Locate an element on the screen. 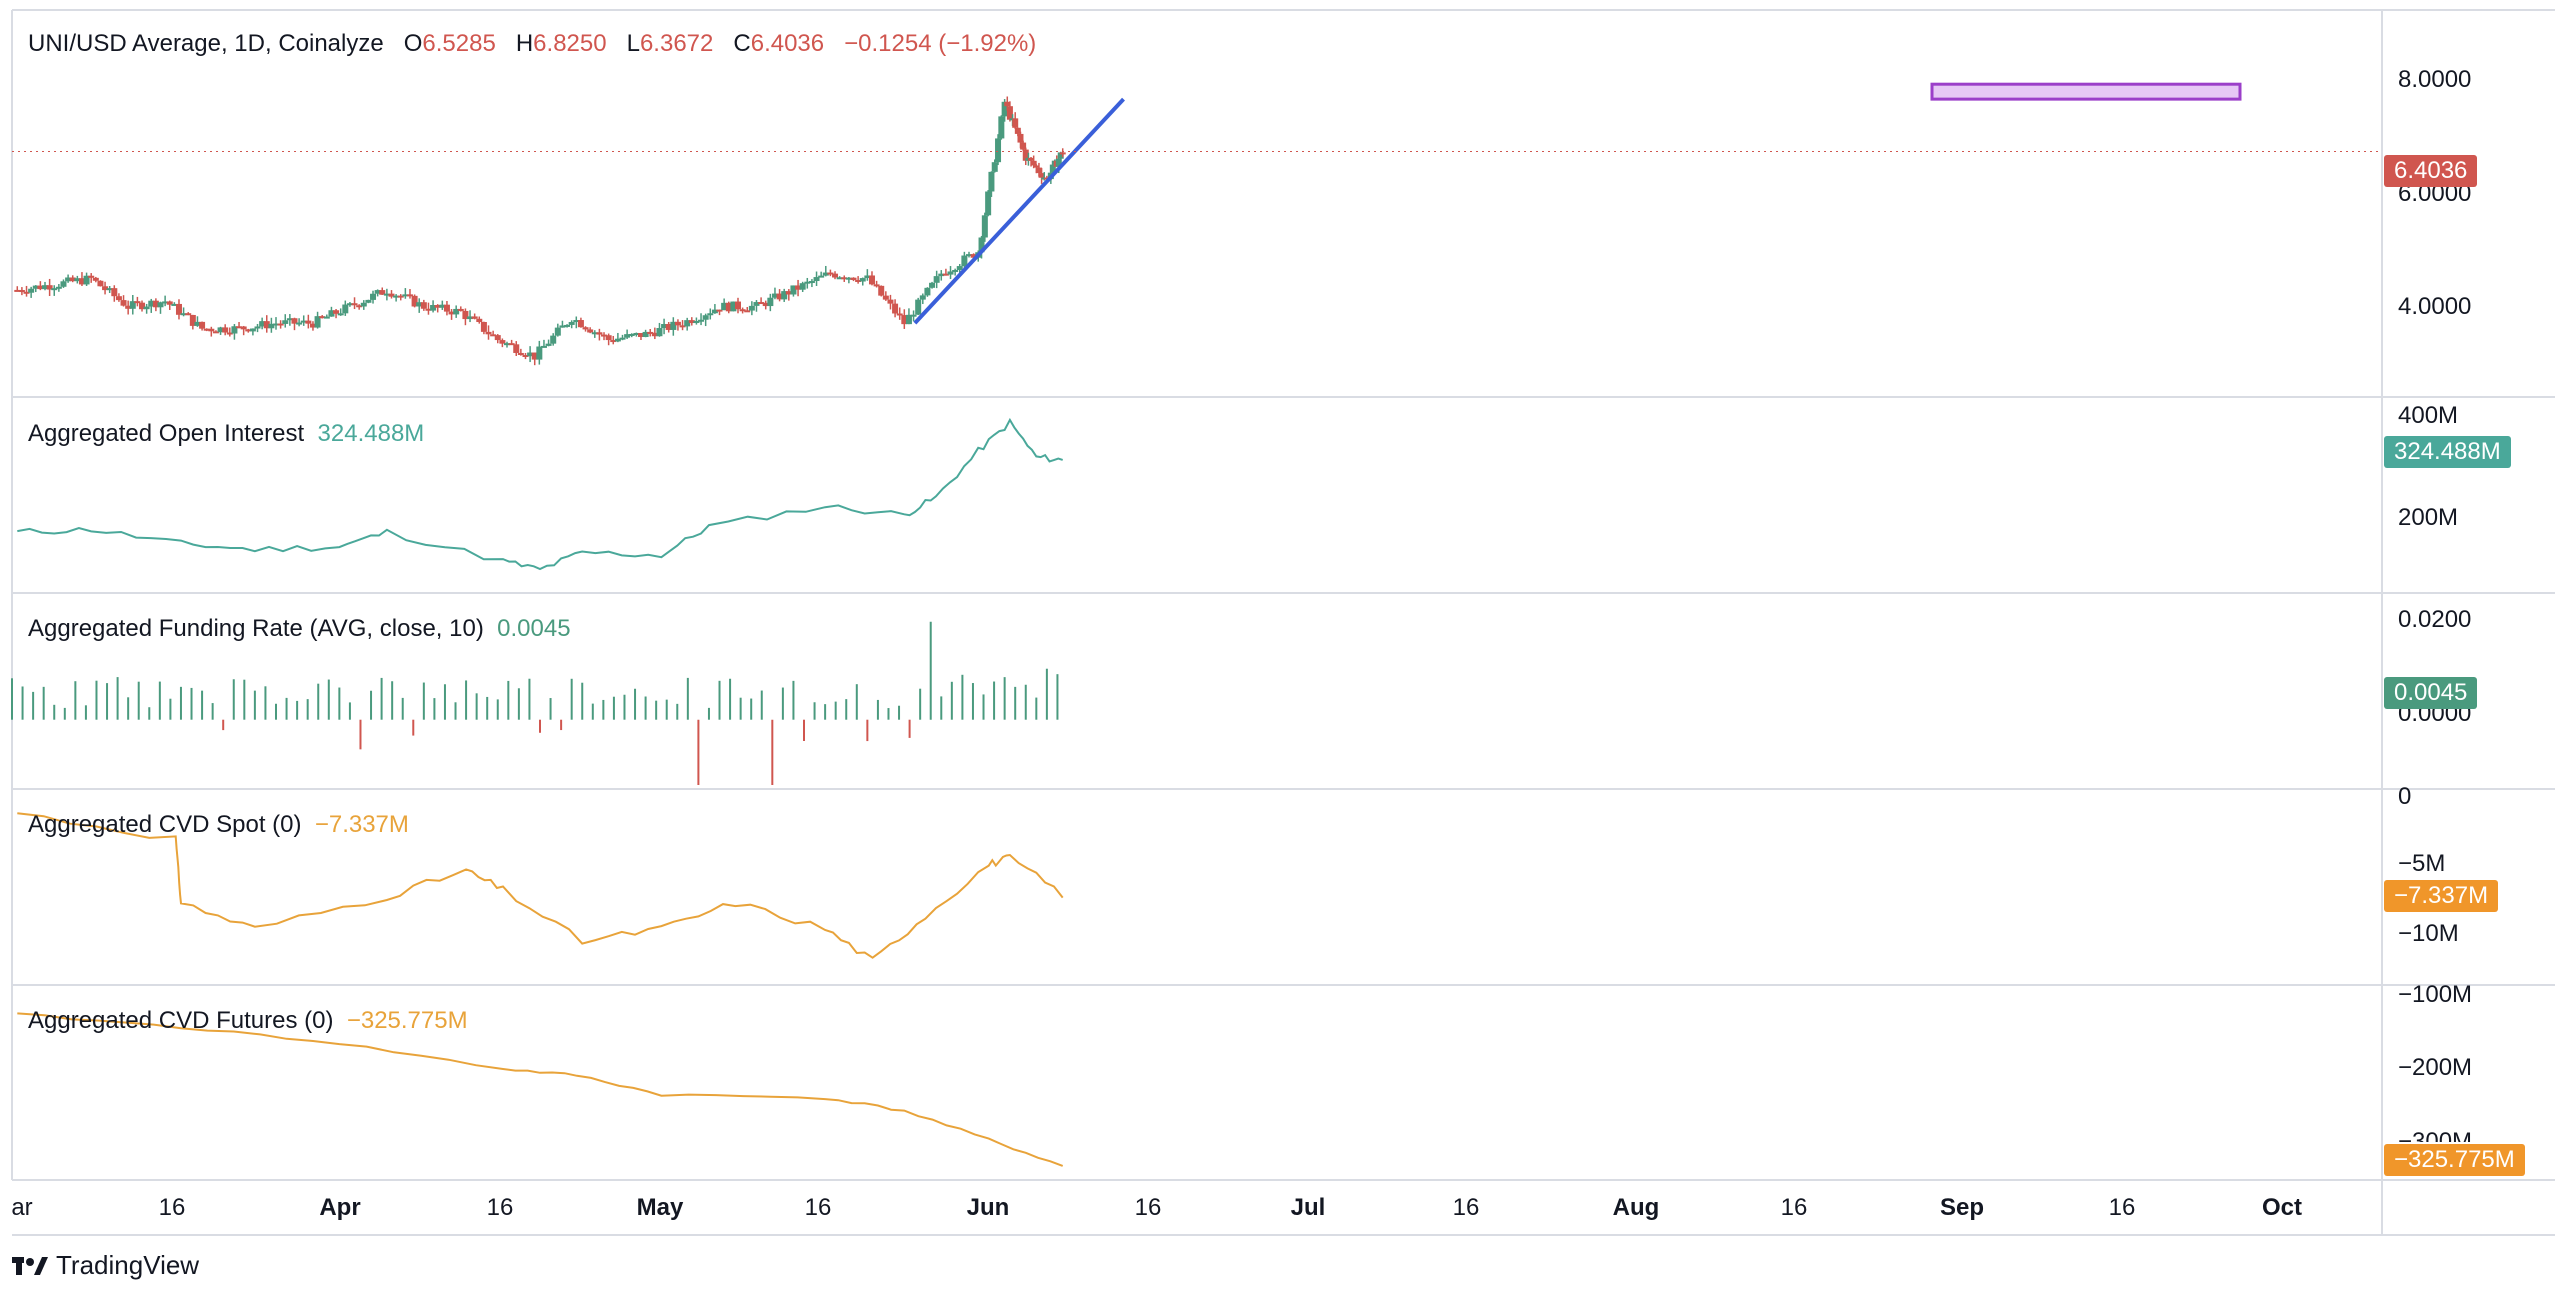 Image resolution: width=2560 pixels, height=1290 pixels. price-last-tag: 6.4036 is located at coordinates (2431, 171).